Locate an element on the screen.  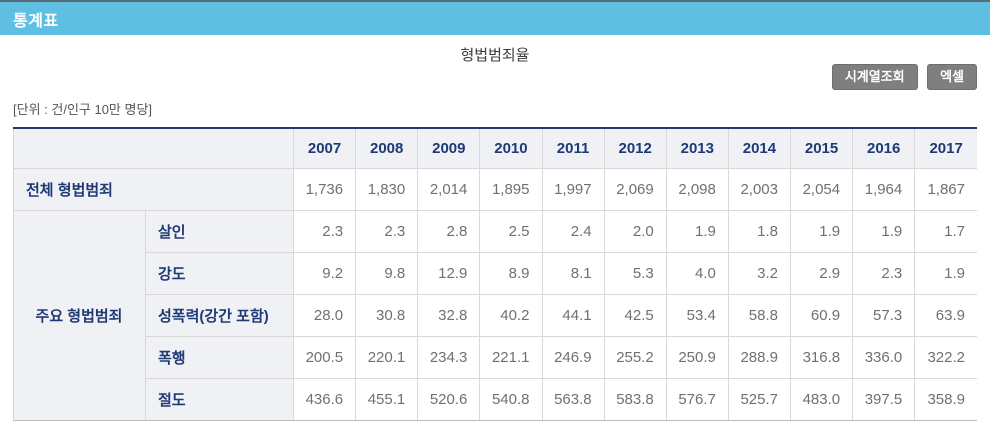
section-header: 통계표 is located at coordinates (495, 17).